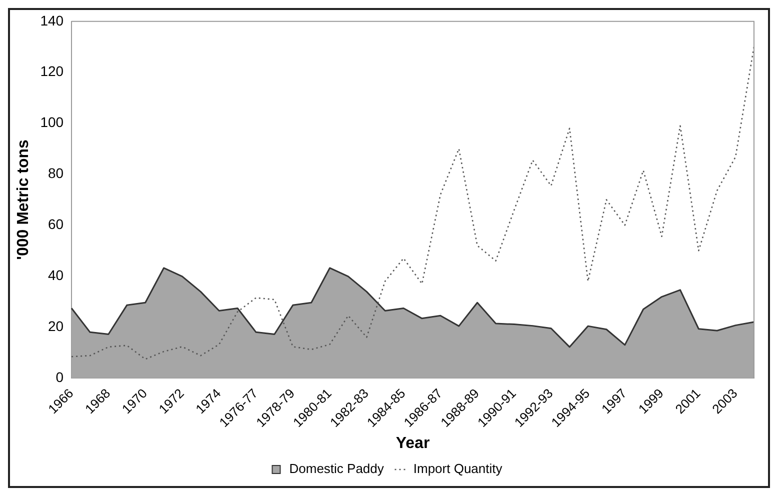 The width and height of the screenshot is (778, 496). What do you see at coordinates (336, 468) in the screenshot?
I see `legend-label: Domestic Paddy` at bounding box center [336, 468].